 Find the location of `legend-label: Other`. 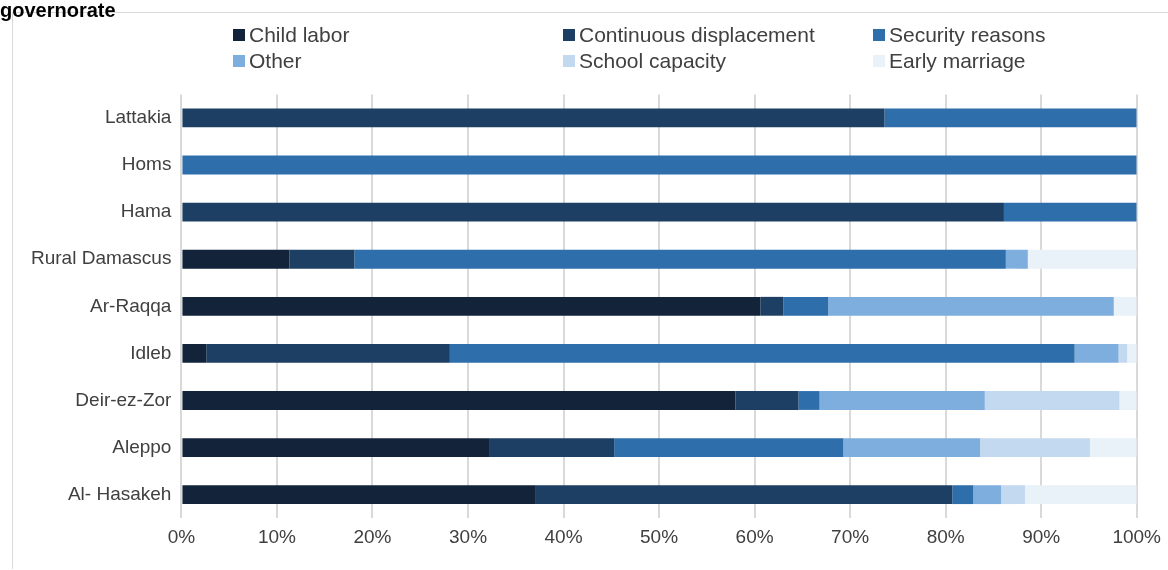

legend-label: Other is located at coordinates (275, 61).